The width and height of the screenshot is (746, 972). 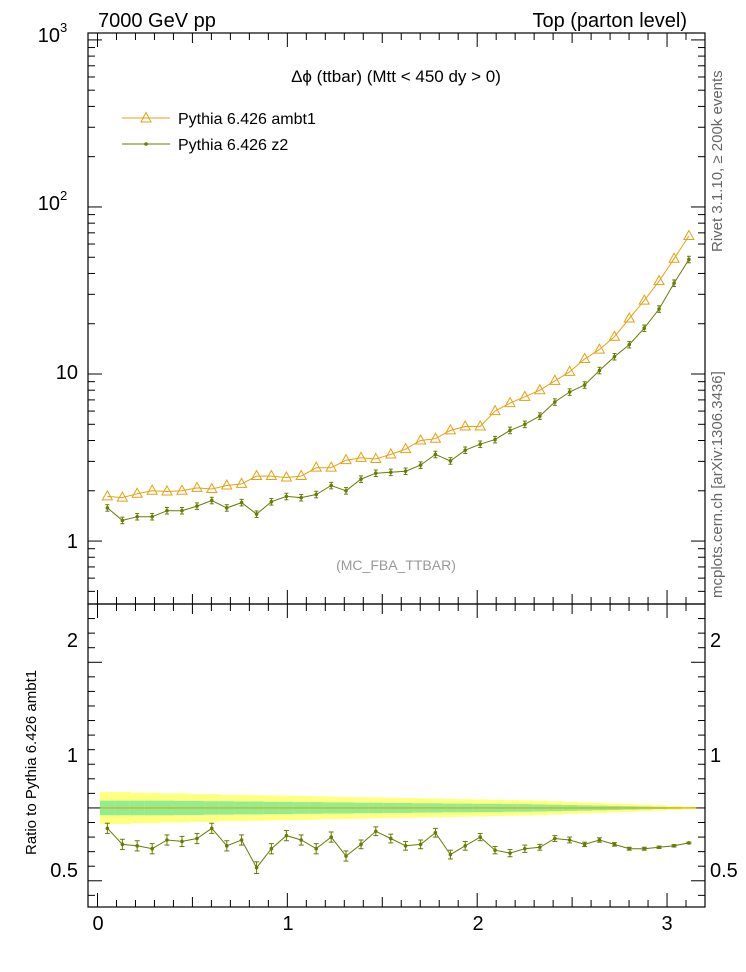 I want to click on x-tick-label-3: 3, so click(x=666, y=924).